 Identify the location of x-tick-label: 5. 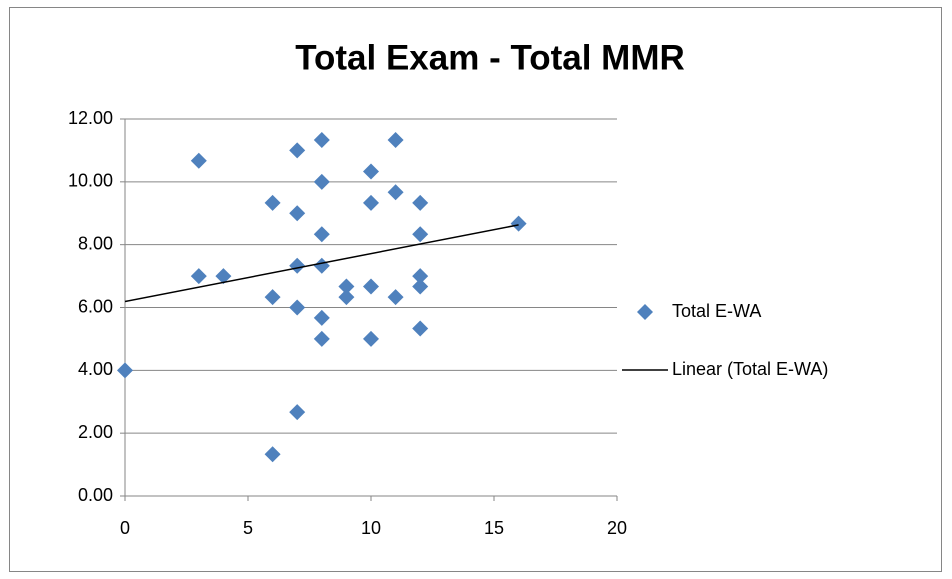
(248, 528).